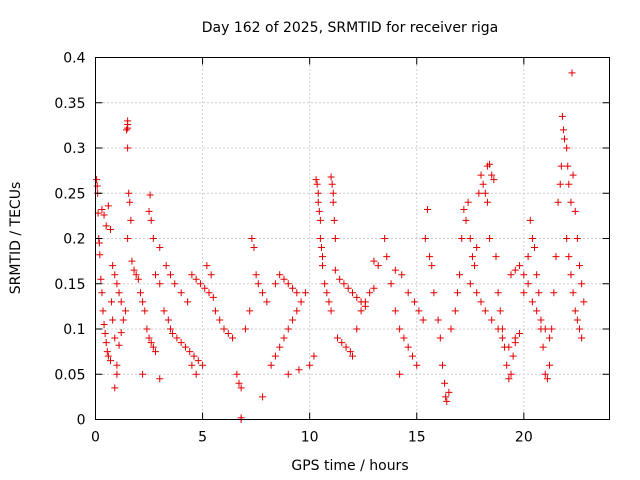  What do you see at coordinates (69, 285) in the screenshot?
I see `y-tick-label: 0.15` at bounding box center [69, 285].